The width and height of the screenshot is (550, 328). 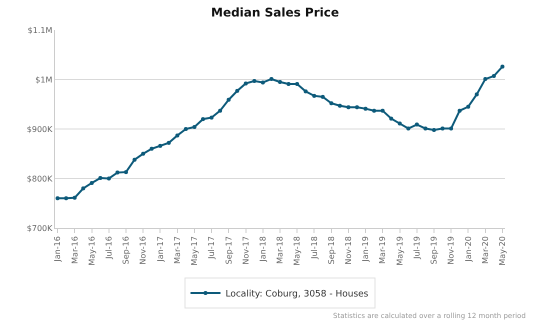 I want to click on x-tick-label: Jul-19, so click(x=417, y=248).